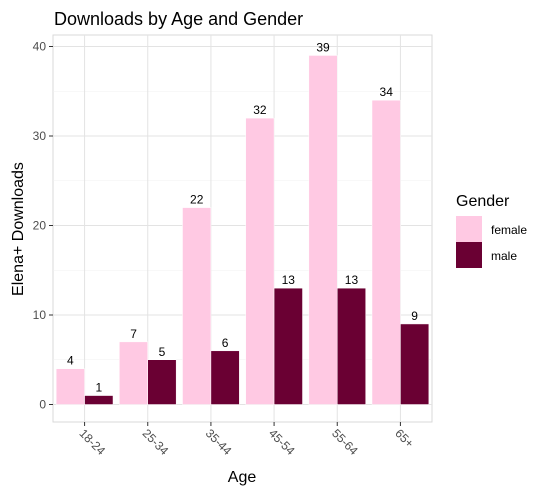 This screenshot has height=486, width=535. What do you see at coordinates (414, 316) in the screenshot?
I see `data-label-male-65+: 9` at bounding box center [414, 316].